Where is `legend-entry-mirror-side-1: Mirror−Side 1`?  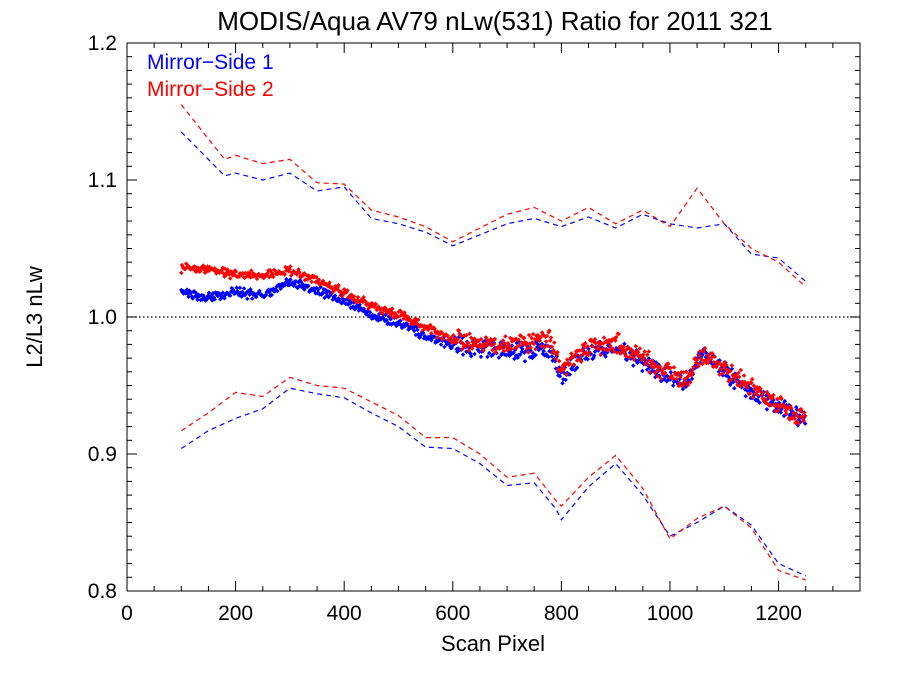 legend-entry-mirror-side-1: Mirror−Side 1 is located at coordinates (210, 62).